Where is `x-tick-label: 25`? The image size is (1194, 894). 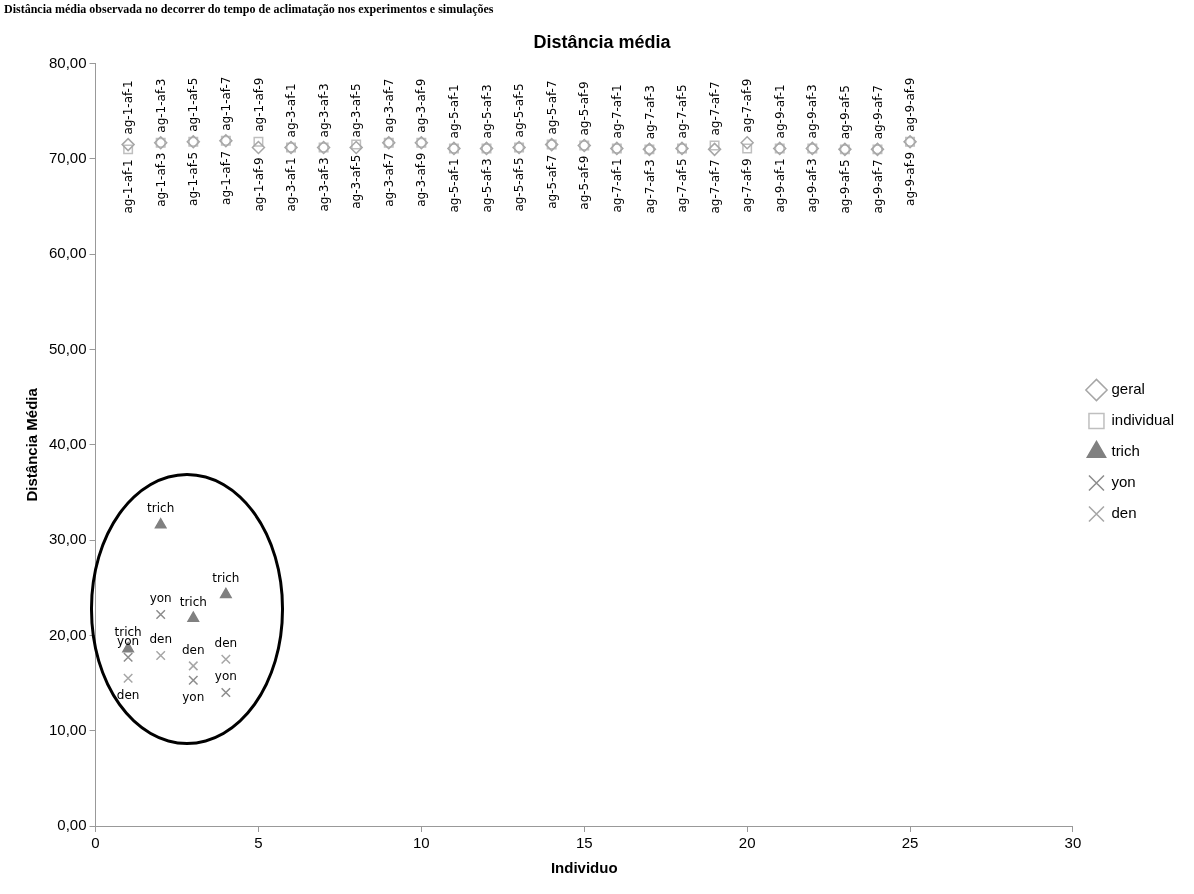
x-tick-label: 25 is located at coordinates (910, 843).